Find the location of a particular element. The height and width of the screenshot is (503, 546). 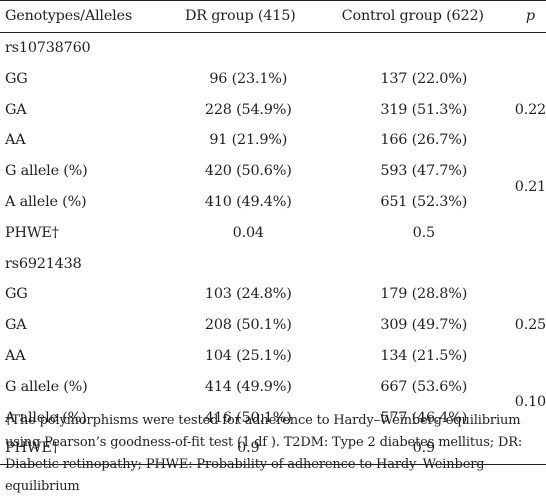

dr-value: 420 (50.6%) is located at coordinates (248, 171).